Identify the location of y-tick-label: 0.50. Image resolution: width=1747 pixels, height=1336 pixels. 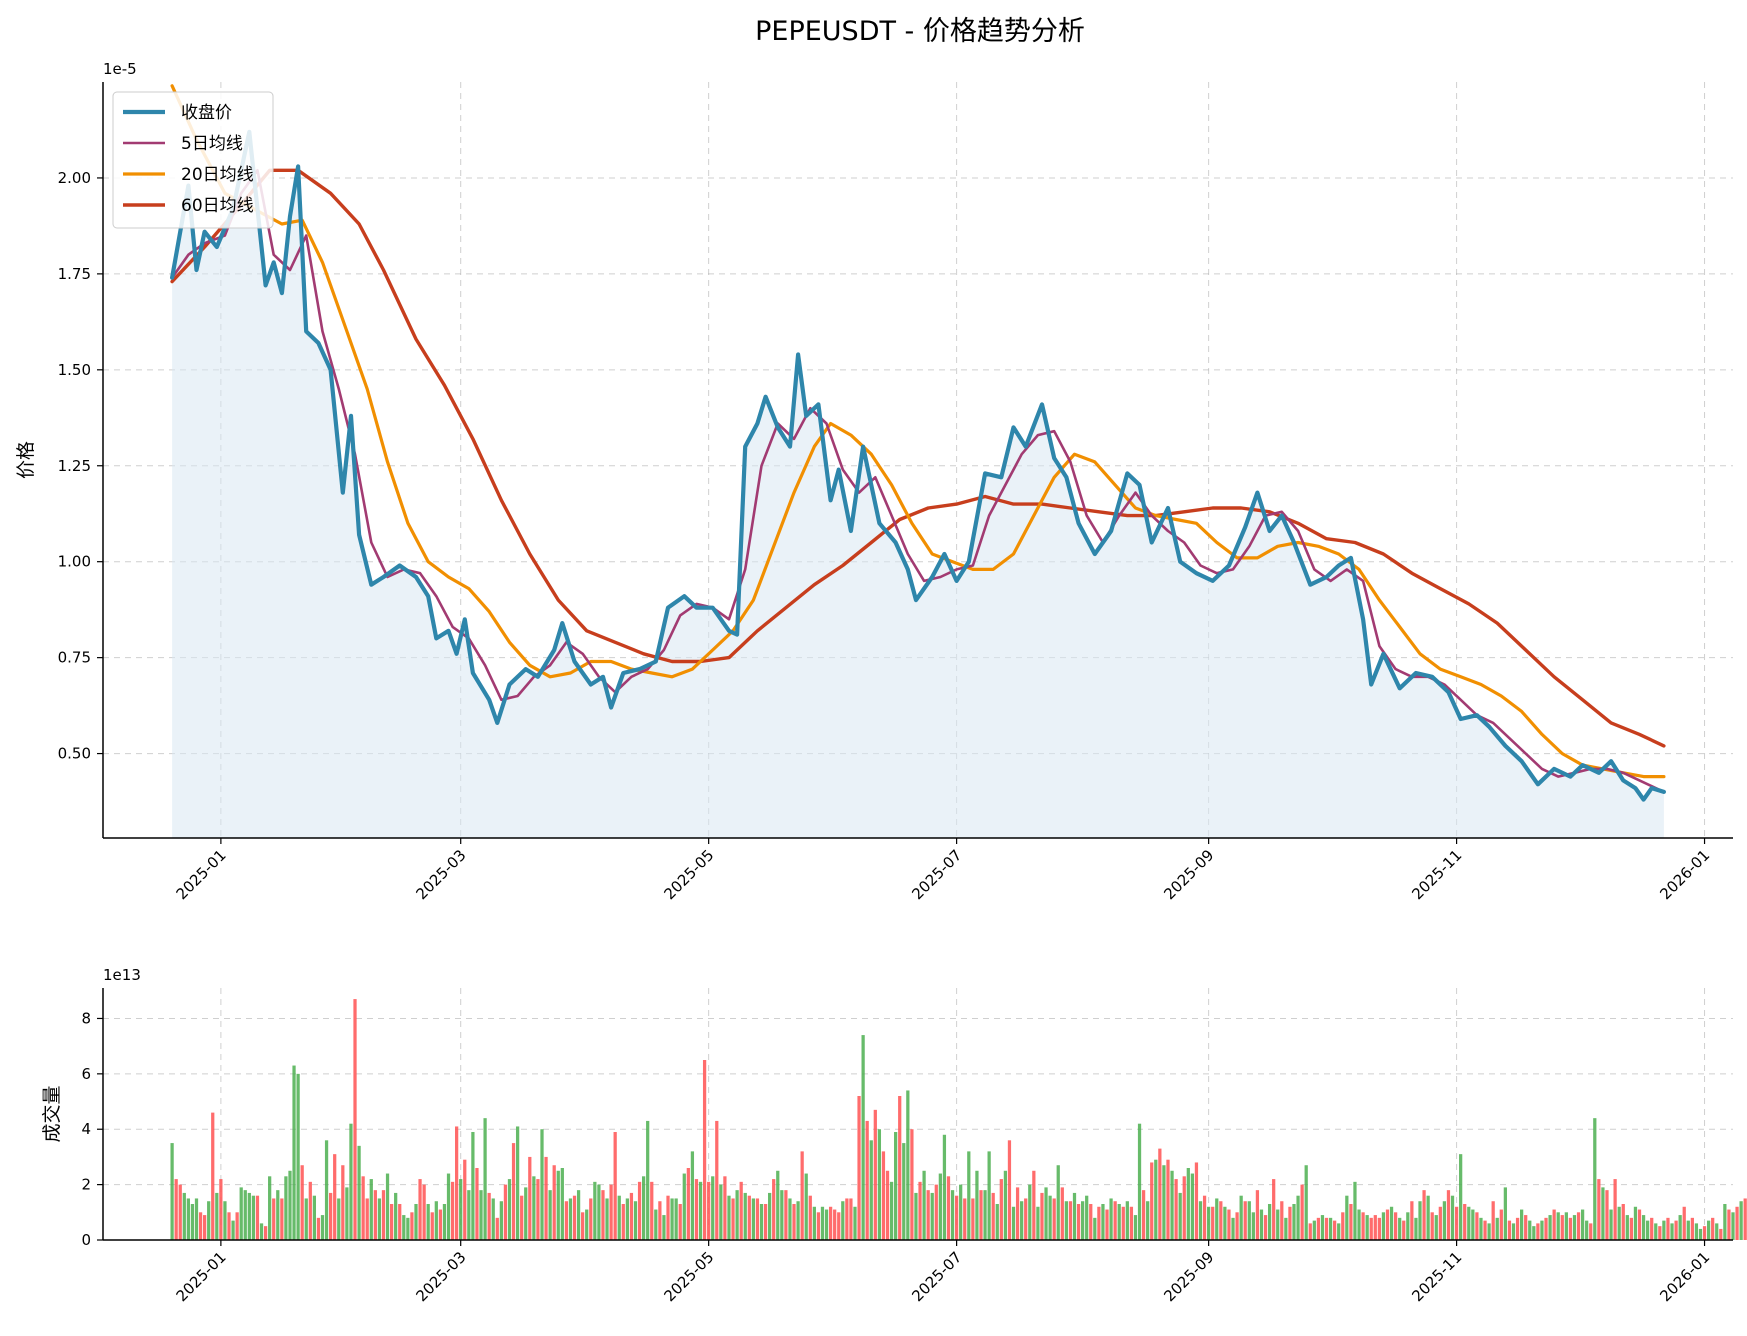
(74, 754).